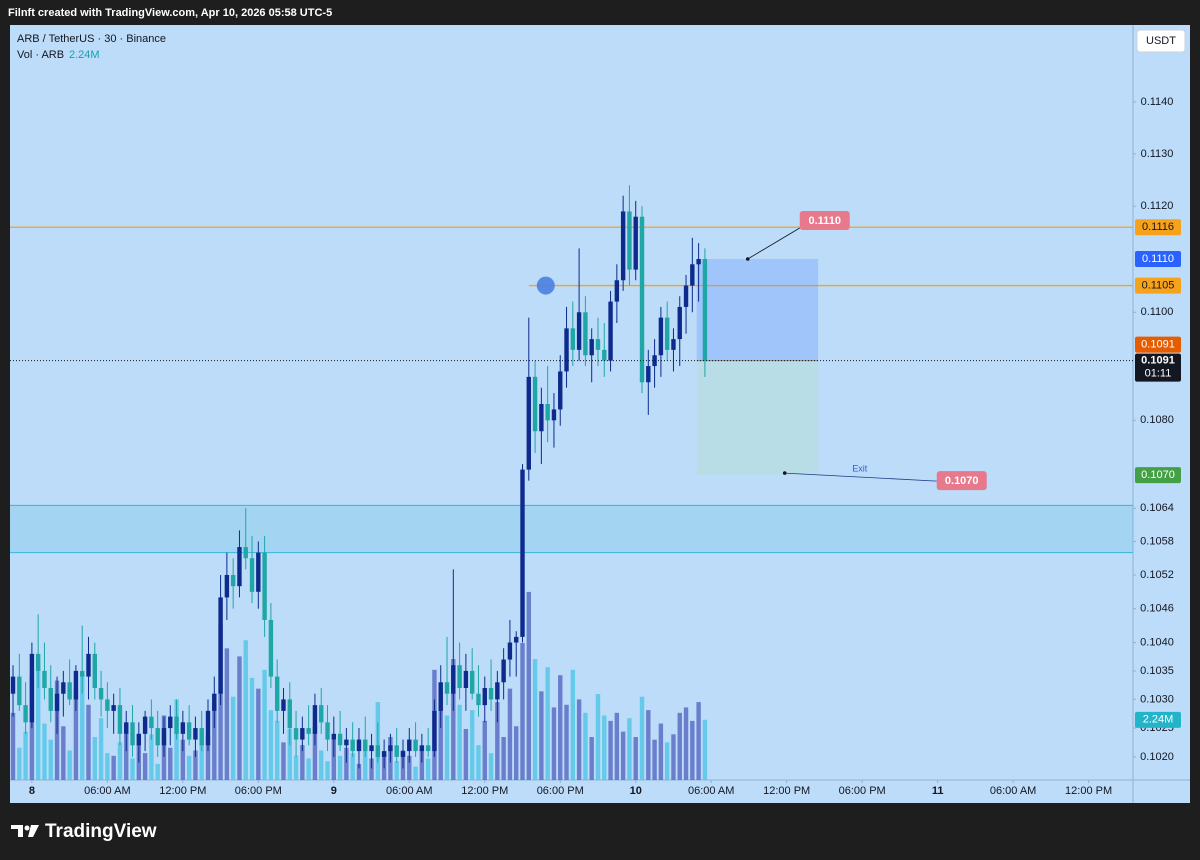  Describe the element at coordinates (757, 418) in the screenshot. I see `position-stop` at that location.